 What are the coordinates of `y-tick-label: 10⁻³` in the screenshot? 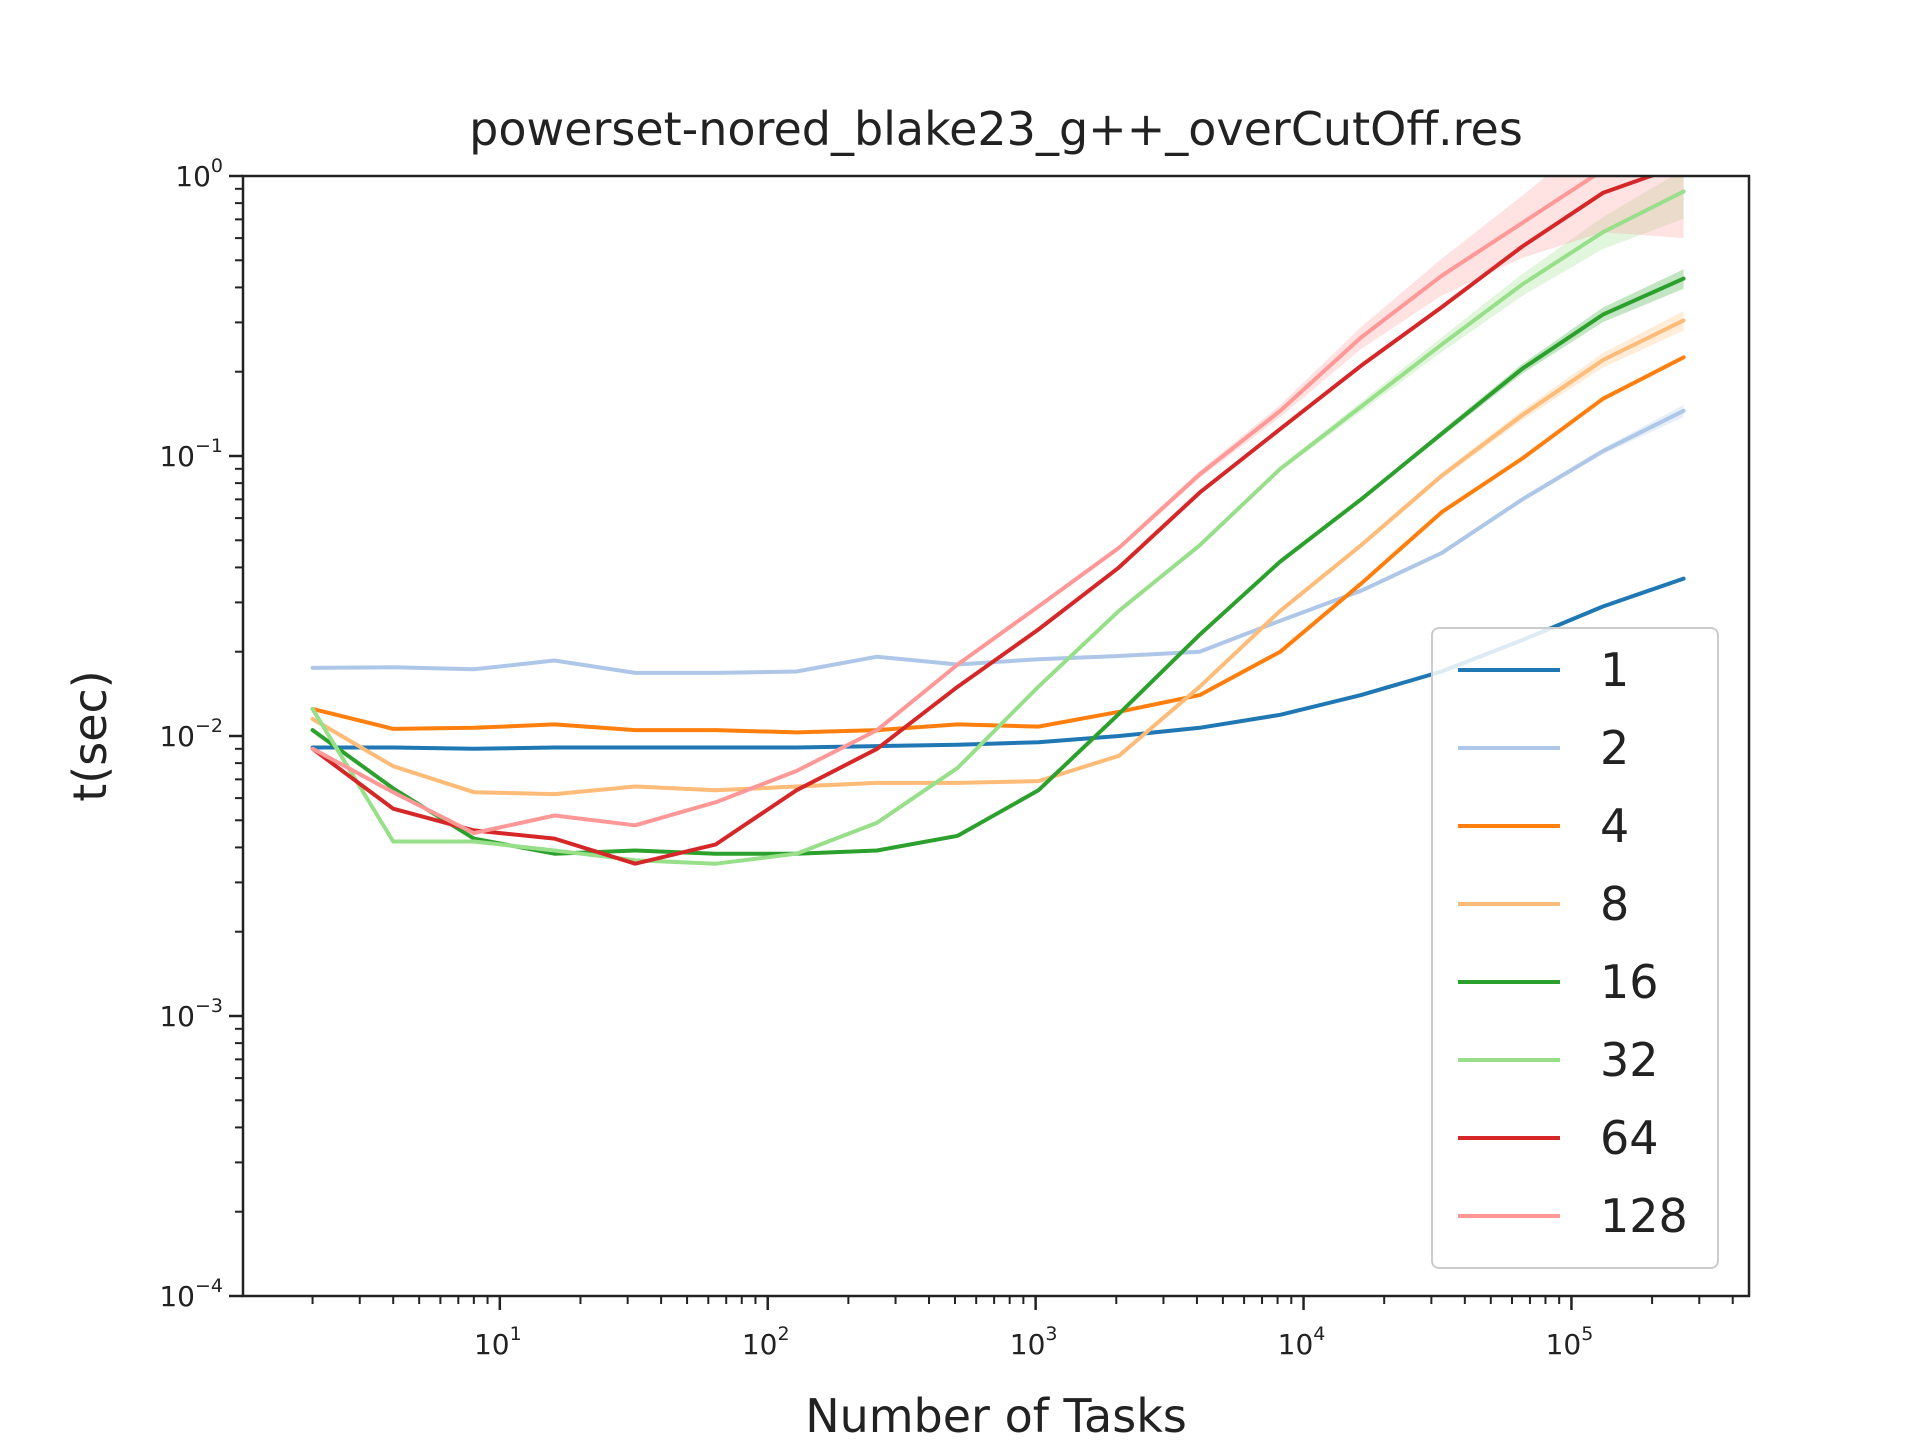 It's located at (191, 1014).